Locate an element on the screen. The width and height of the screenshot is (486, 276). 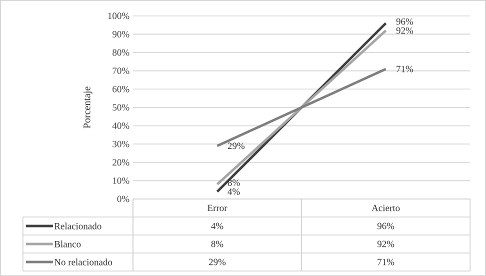
y-axis-title: Porcentaje is located at coordinates (88, 107).